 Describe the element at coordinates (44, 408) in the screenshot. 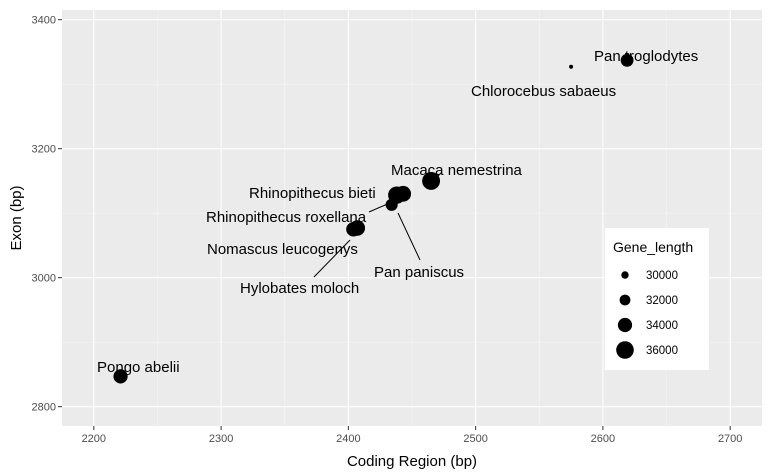

I see `y-tick-label: 2800` at that location.